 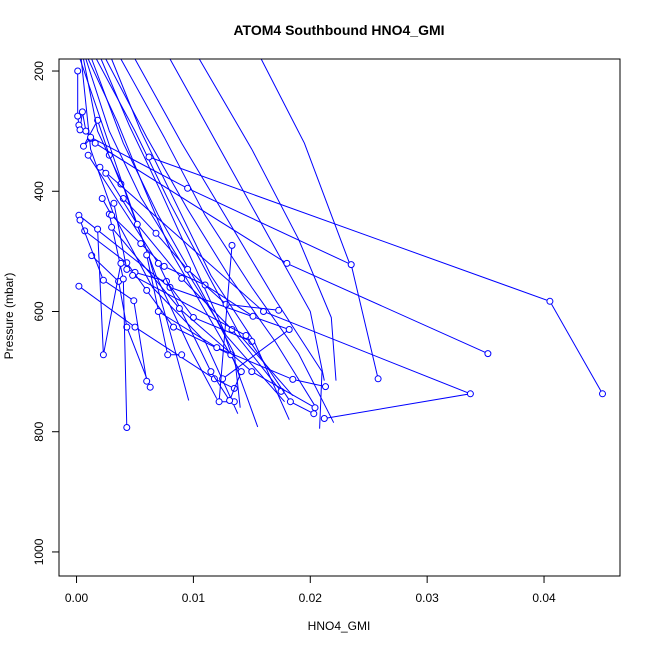 I want to click on chart-title: ATOM4 Southbound HNO4_GMI, so click(x=338, y=30).